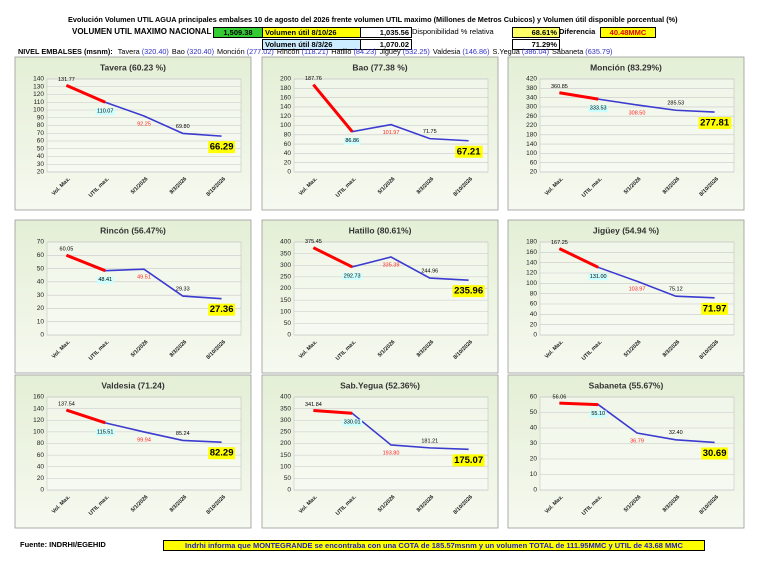 The image size is (766, 585). I want to click on value-label-group: 66.29, so click(221, 147).